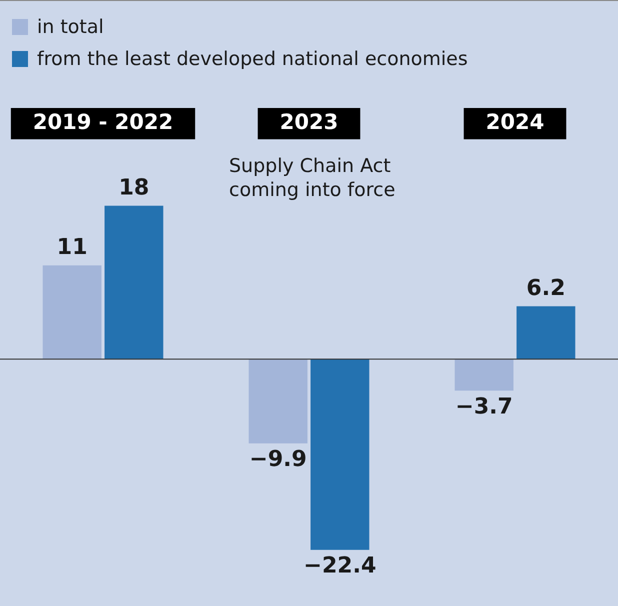 Image resolution: width=618 pixels, height=606 pixels. I want to click on data-label: −22.4, so click(340, 566).